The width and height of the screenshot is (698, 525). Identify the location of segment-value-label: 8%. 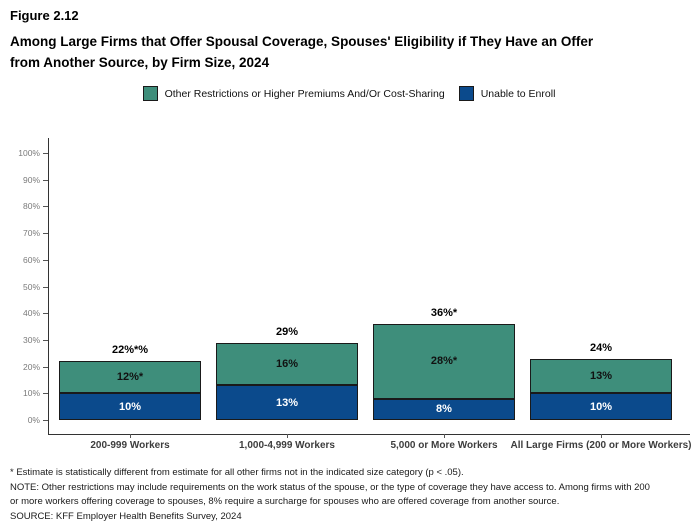
(444, 409).